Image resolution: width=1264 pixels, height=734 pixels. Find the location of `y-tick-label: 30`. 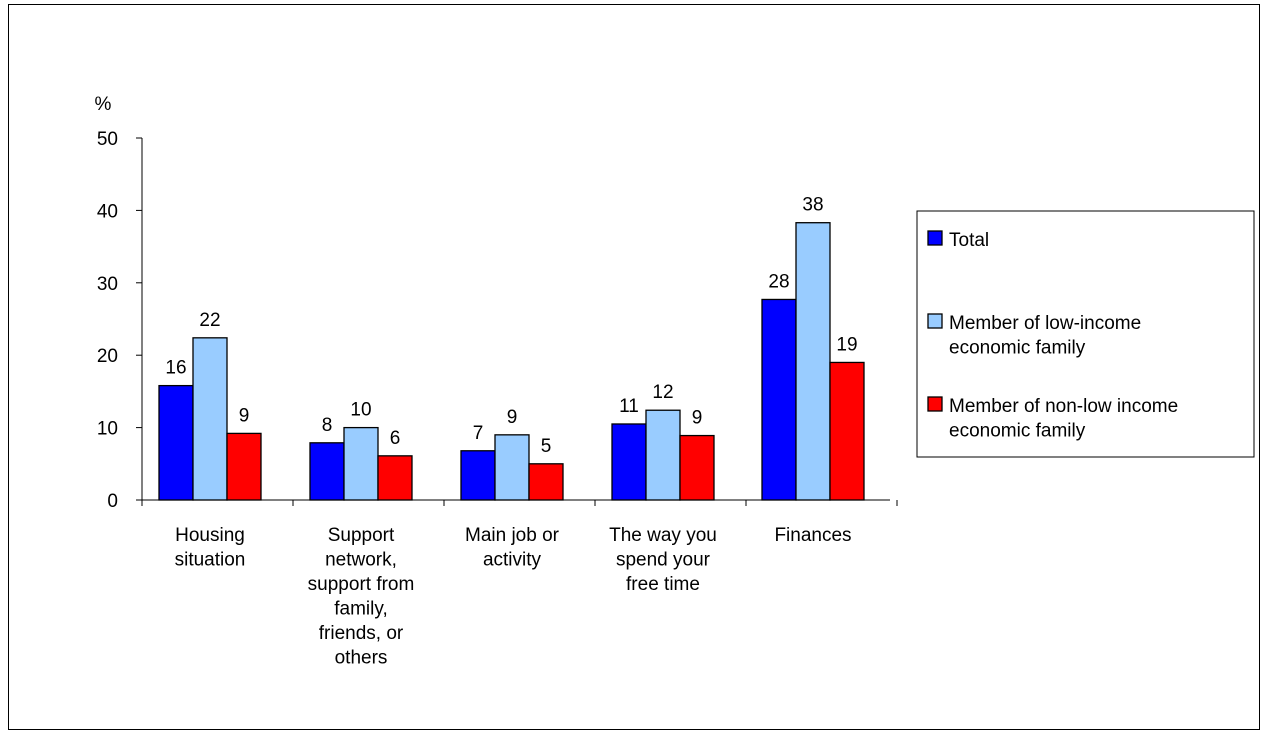

y-tick-label: 30 is located at coordinates (107, 284).